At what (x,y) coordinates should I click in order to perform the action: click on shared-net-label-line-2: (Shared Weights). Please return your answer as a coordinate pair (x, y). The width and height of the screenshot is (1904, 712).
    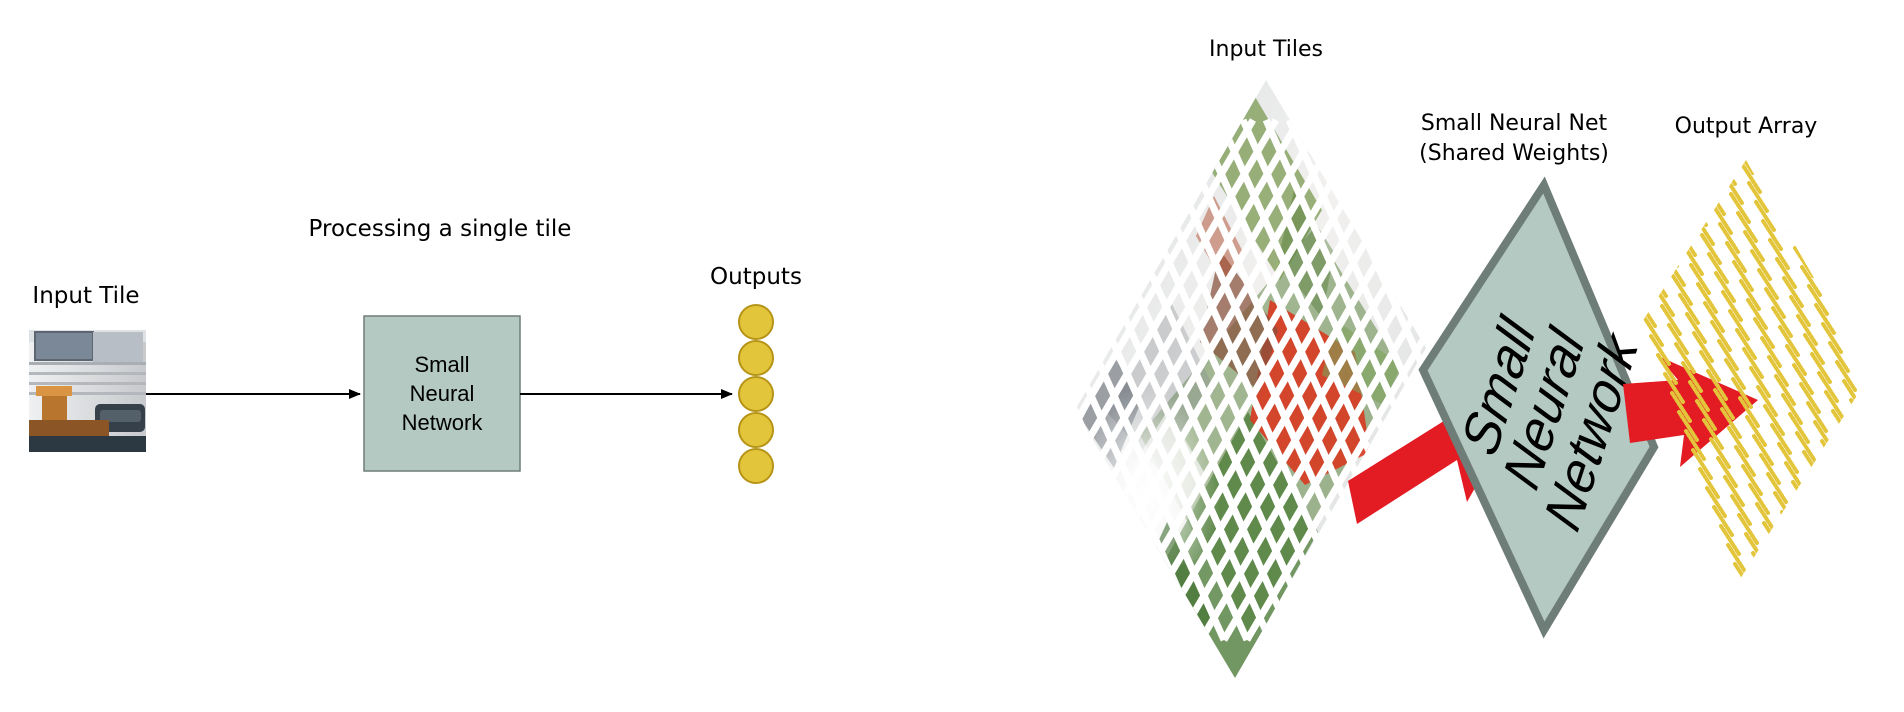
    Looking at the image, I should click on (1514, 153).